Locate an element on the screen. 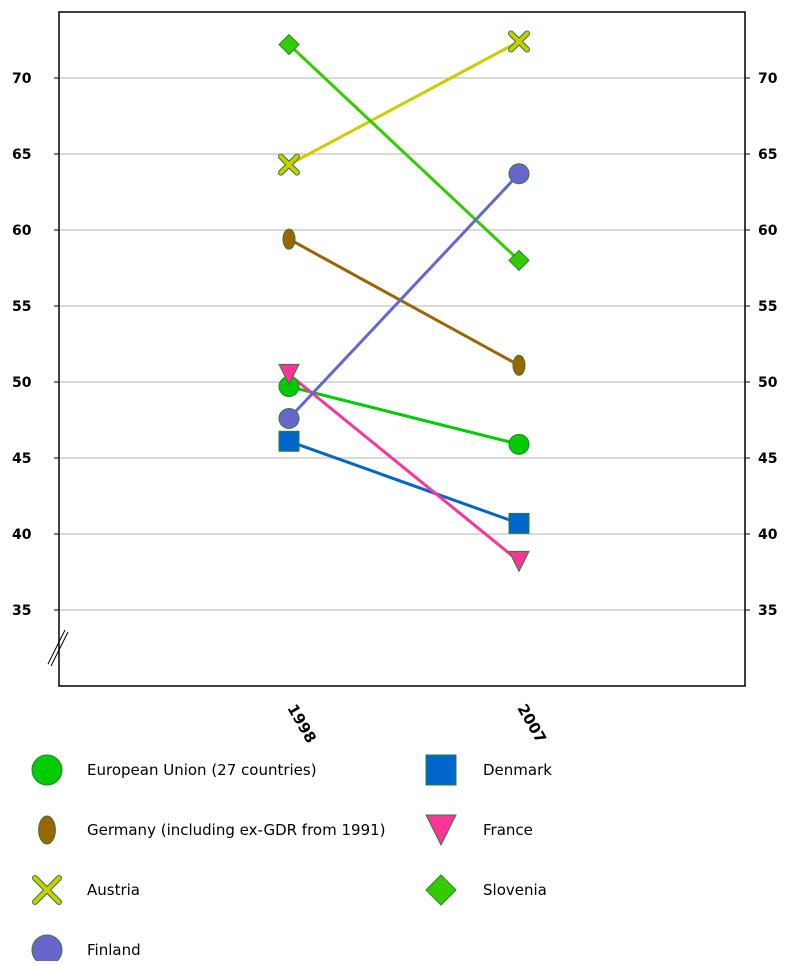 The width and height of the screenshot is (786, 965). y-tick-label-left: 60 is located at coordinates (22, 231).